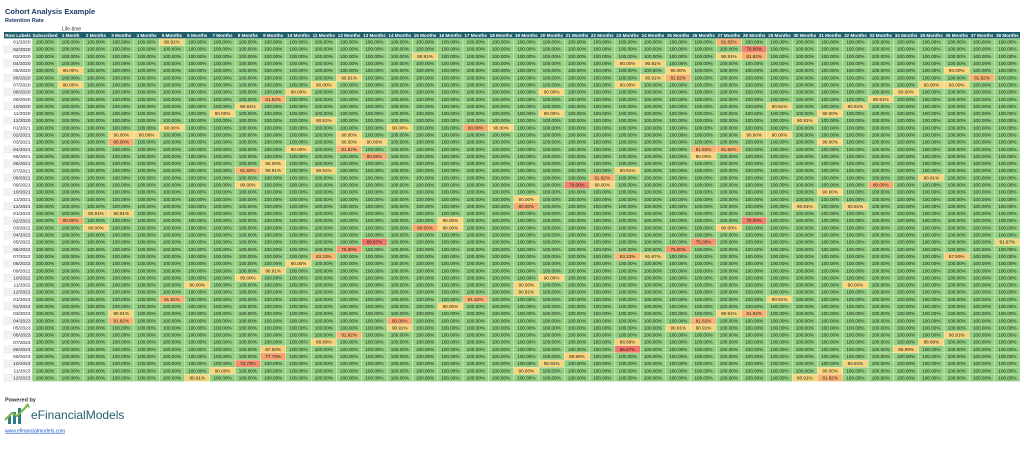 The height and width of the screenshot is (468, 1024). I want to click on website-link: www.efinancialmodels.com, so click(35, 431).